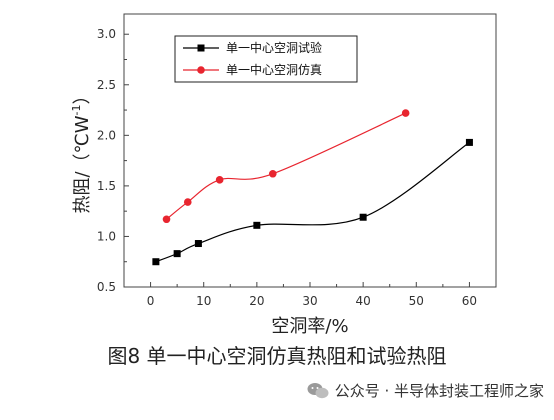  Describe the element at coordinates (309, 301) in the screenshot. I see `x-tick-label: 30` at that location.